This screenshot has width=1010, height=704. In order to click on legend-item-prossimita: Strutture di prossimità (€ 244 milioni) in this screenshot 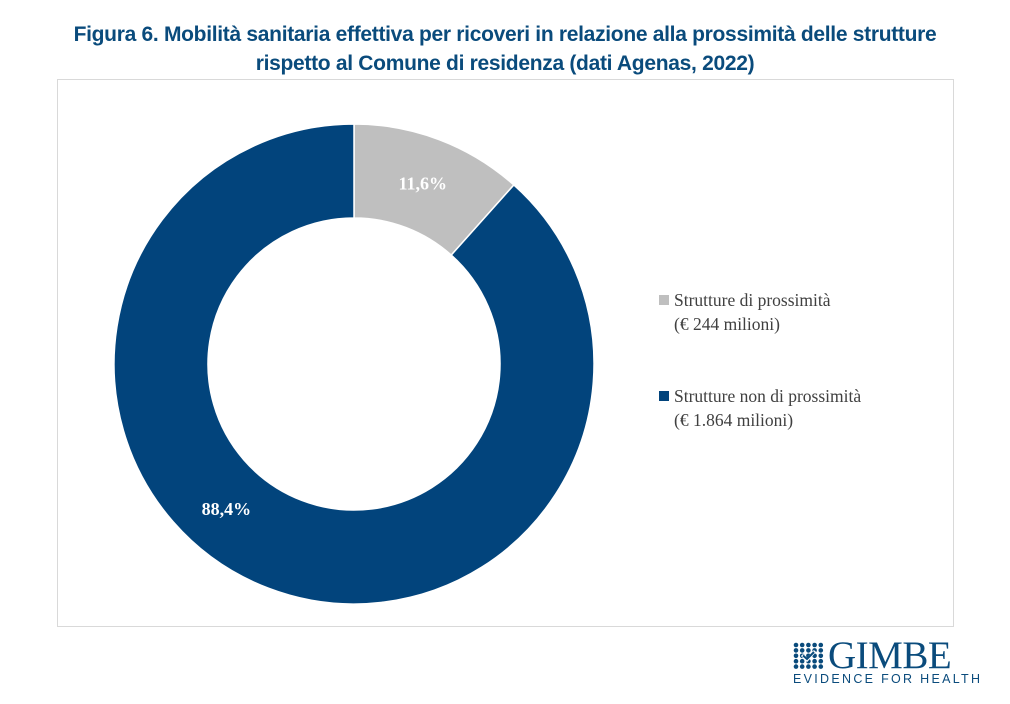, I will do `click(760, 312)`.